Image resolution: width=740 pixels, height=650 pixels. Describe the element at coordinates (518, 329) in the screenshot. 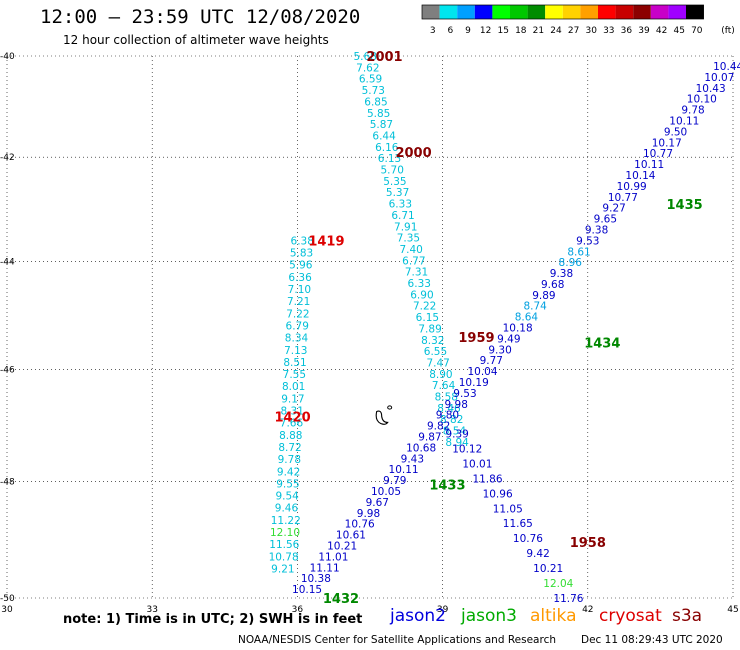

I see `swh-value: 10.18` at that location.